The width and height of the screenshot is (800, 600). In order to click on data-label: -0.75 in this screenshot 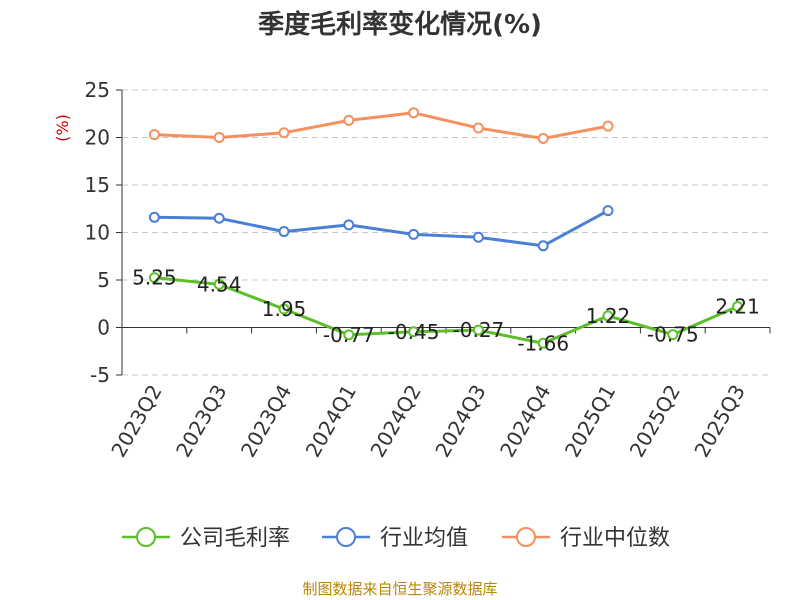, I will do `click(673, 335)`.